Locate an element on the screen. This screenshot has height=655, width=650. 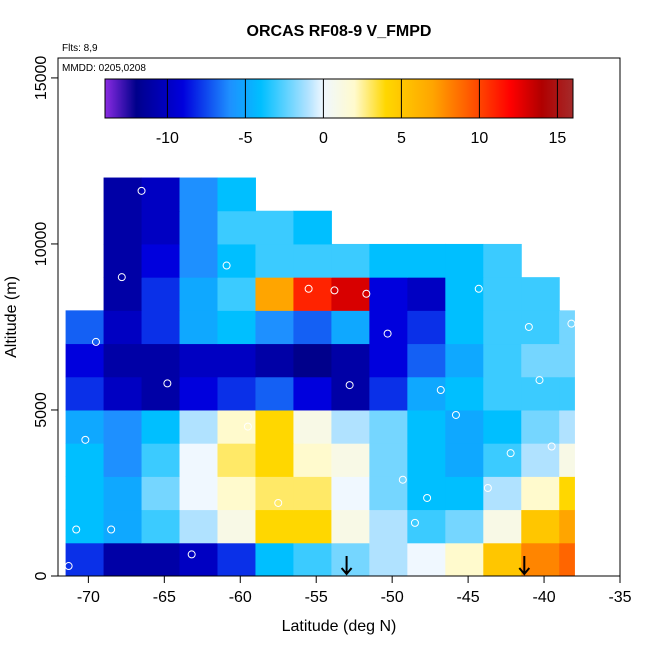
chart-title: ORCAS RF08-9 V_FMPD is located at coordinates (339, 31).